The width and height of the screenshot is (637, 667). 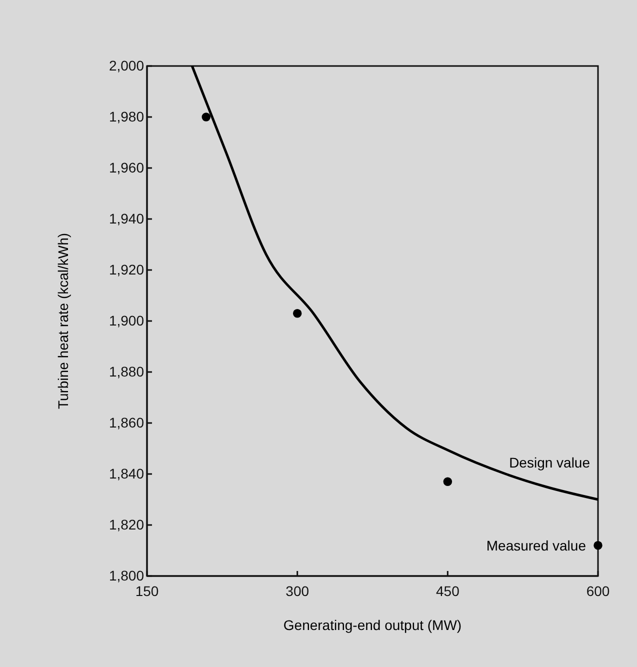 I want to click on y-tick-label: 2,000, so click(x=126, y=65).